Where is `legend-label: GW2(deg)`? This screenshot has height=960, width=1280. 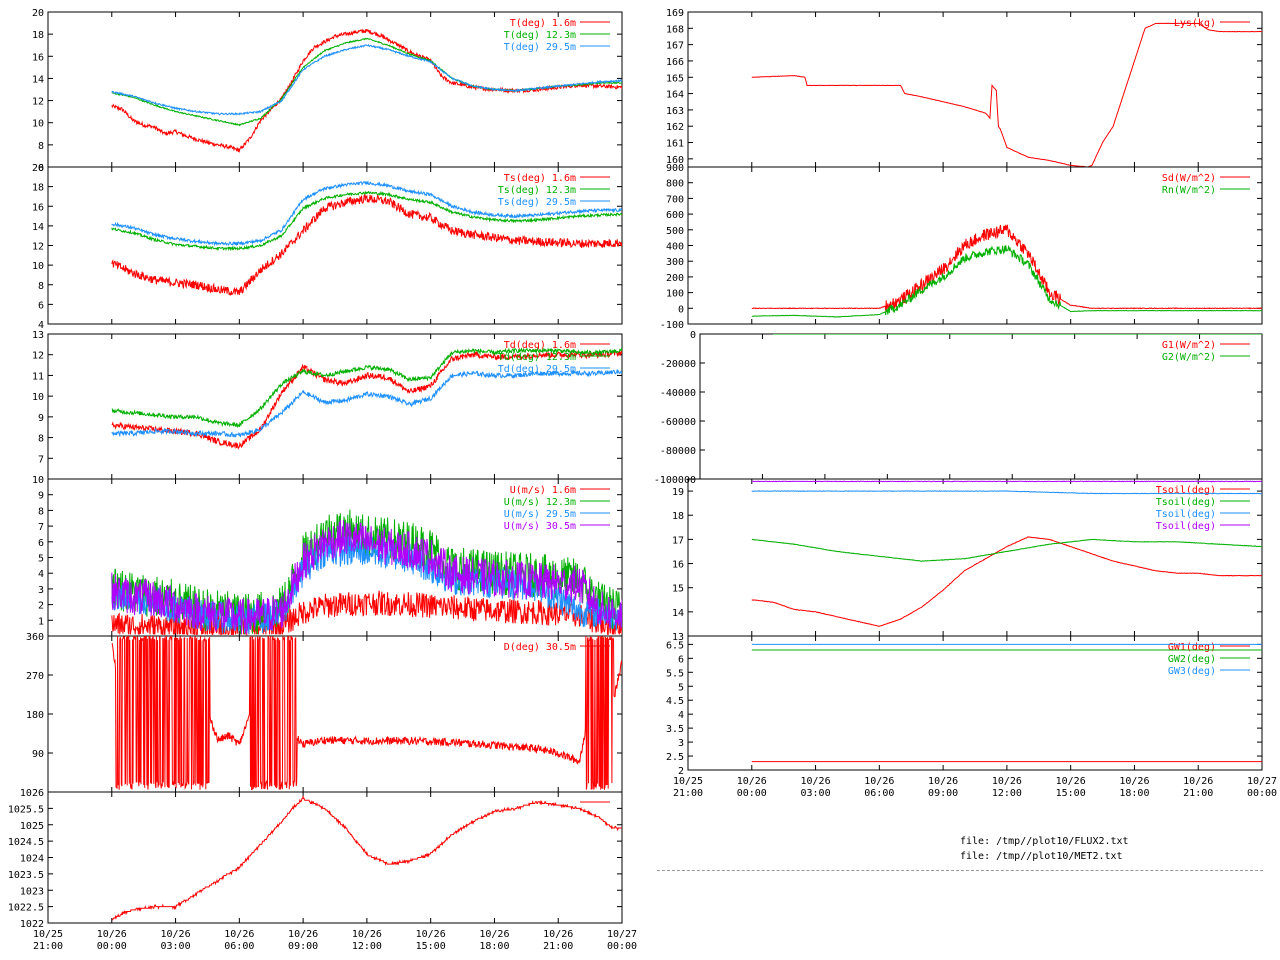 legend-label: GW2(deg) is located at coordinates (1192, 659).